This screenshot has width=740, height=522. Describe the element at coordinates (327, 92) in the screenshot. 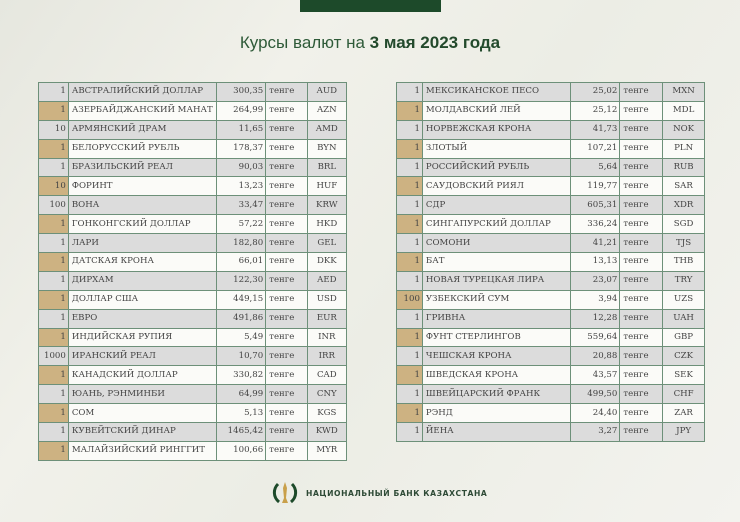

I see `currency-code-cell: AUD` at that location.